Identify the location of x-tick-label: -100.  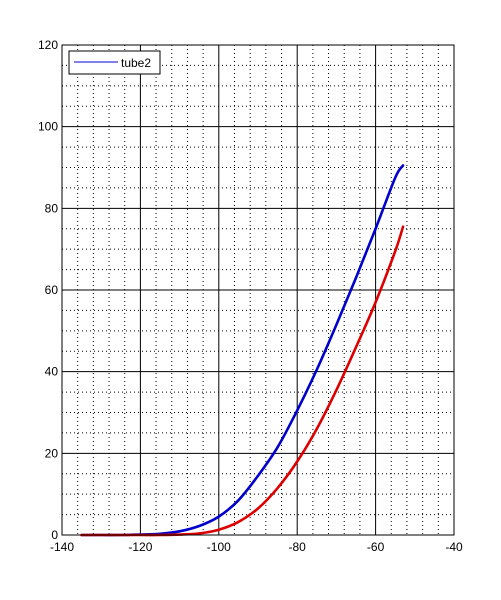
(219, 547).